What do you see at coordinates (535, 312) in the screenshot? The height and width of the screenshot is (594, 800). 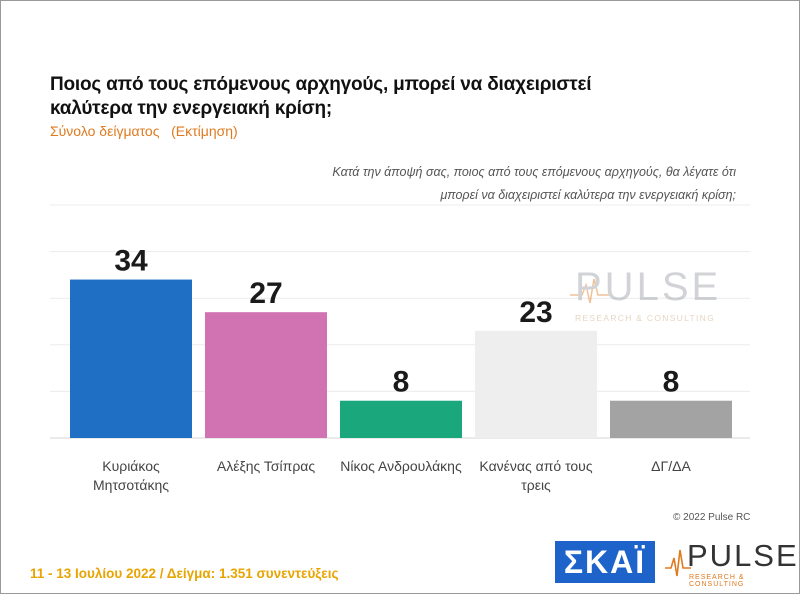 I see `value-label: 23` at bounding box center [535, 312].